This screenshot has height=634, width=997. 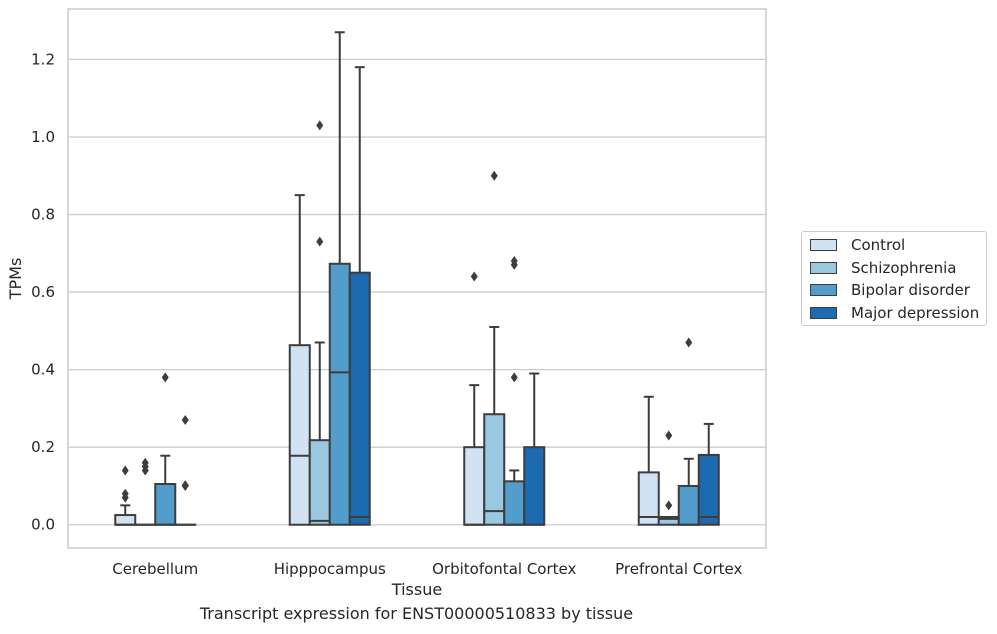 What do you see at coordinates (15, 279) in the screenshot?
I see `y-axis-label: TPMs` at bounding box center [15, 279].